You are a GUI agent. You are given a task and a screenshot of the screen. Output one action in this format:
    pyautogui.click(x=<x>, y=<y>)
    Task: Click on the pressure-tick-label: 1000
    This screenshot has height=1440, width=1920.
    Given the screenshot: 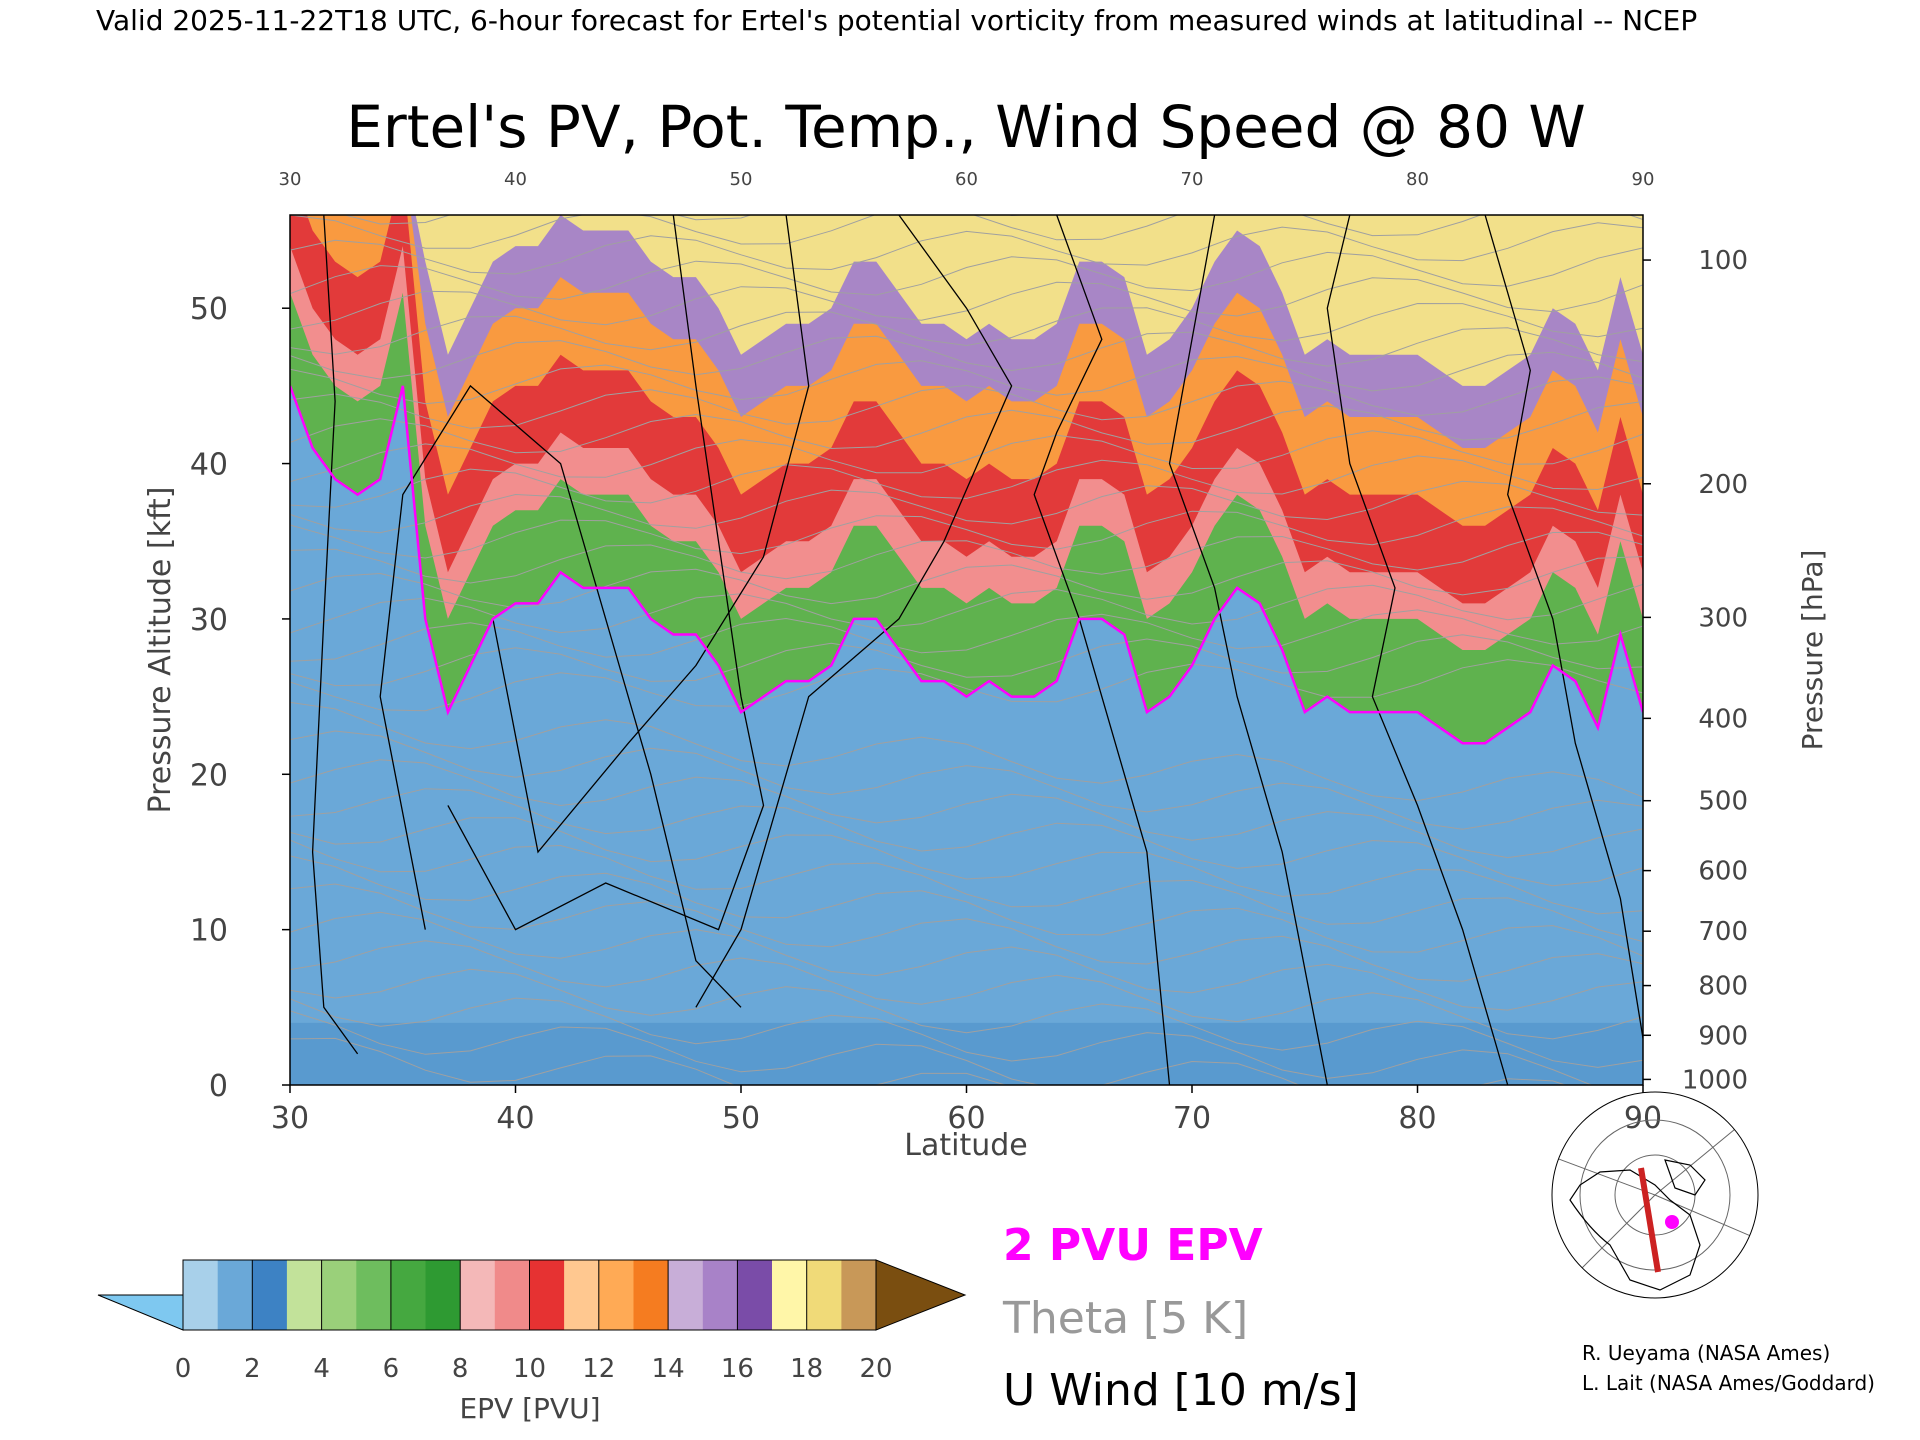 What is the action you would take?
    pyautogui.click(x=1715, y=1080)
    